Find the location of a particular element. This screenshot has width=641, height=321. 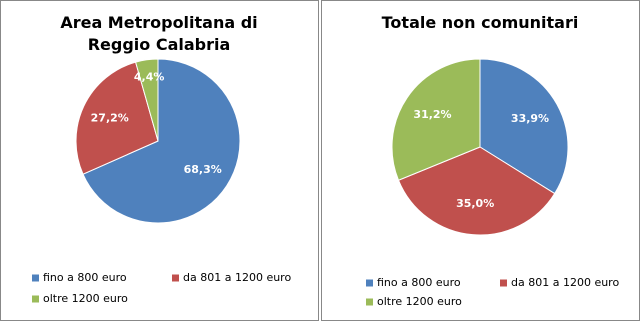

data-label: 27,2% is located at coordinates (110, 117).